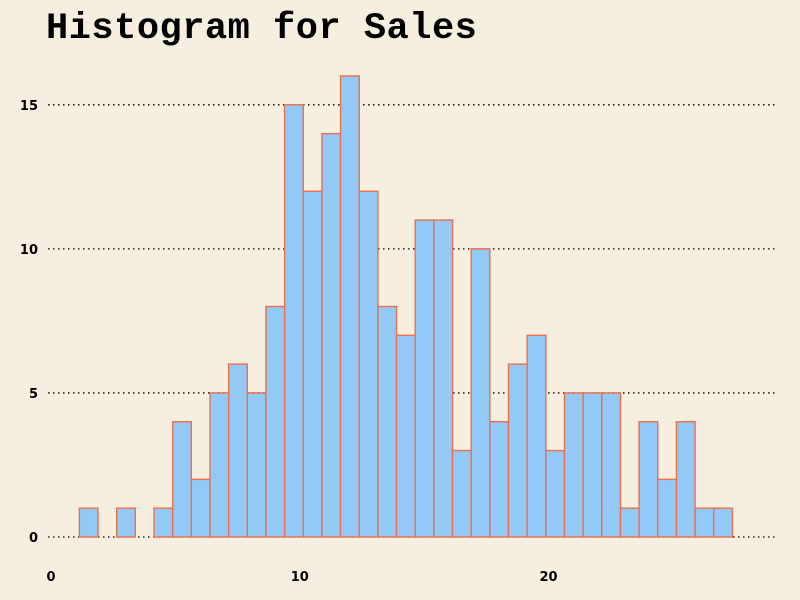  I want to click on x-tick-label: 10, so click(300, 577).